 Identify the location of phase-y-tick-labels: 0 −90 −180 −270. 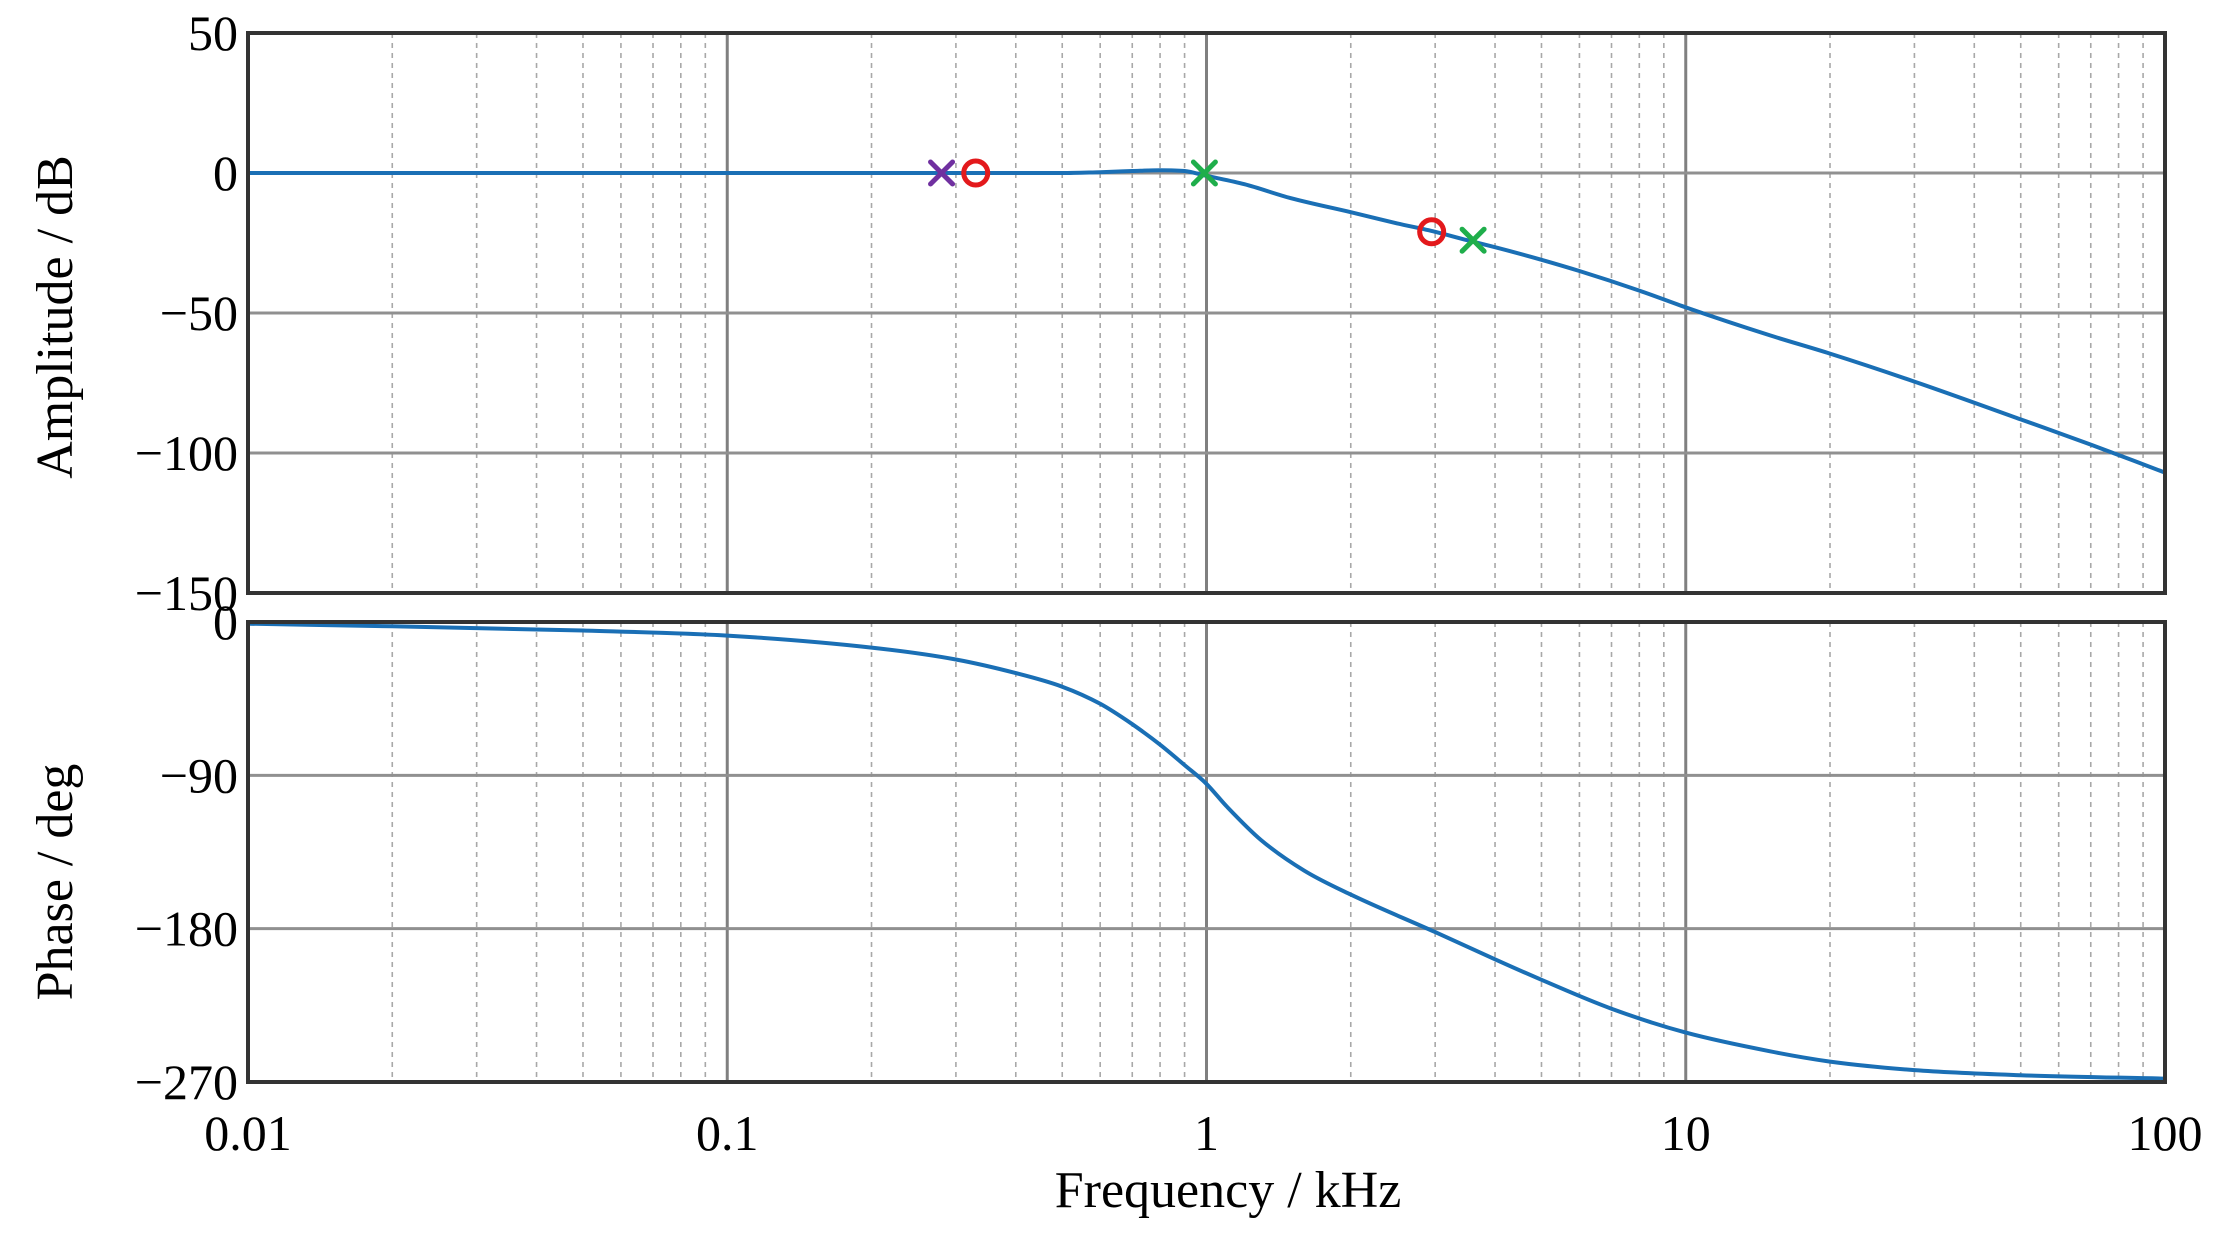
(186, 852).